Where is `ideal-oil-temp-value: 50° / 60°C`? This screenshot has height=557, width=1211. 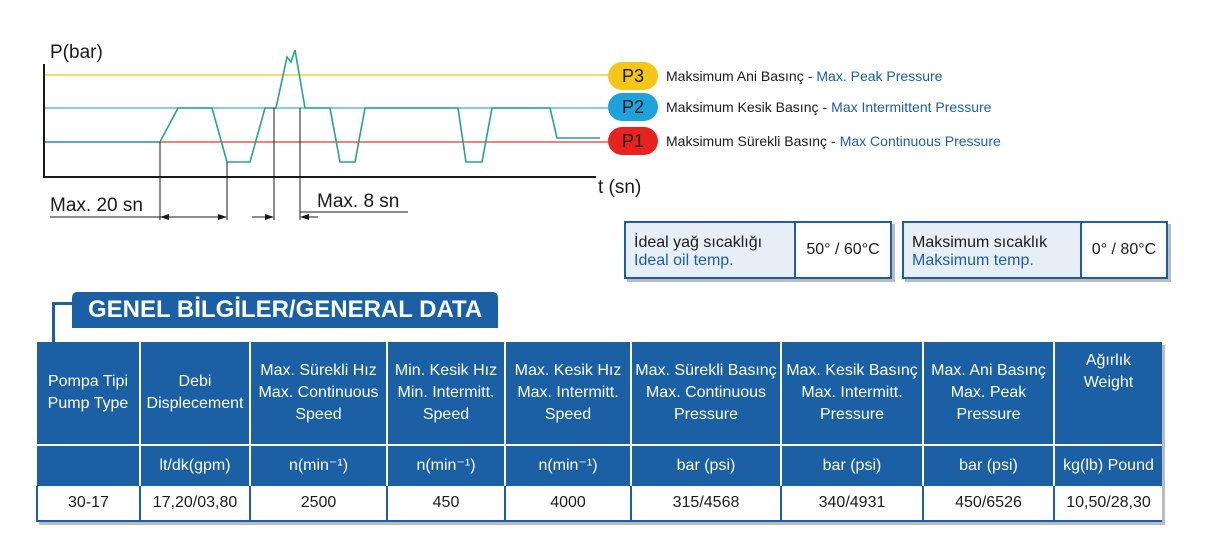 ideal-oil-temp-value: 50° / 60°C is located at coordinates (843, 249).